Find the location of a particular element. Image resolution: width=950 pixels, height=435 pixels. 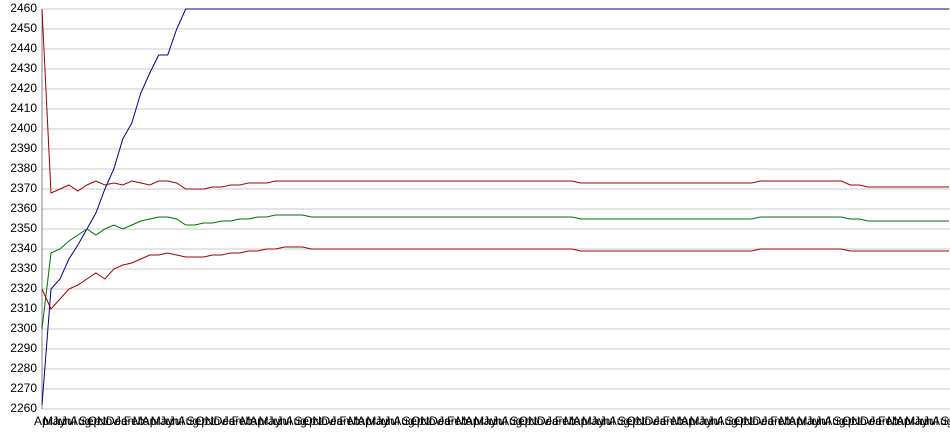

y-tick-label: 2340 is located at coordinates (23, 248).